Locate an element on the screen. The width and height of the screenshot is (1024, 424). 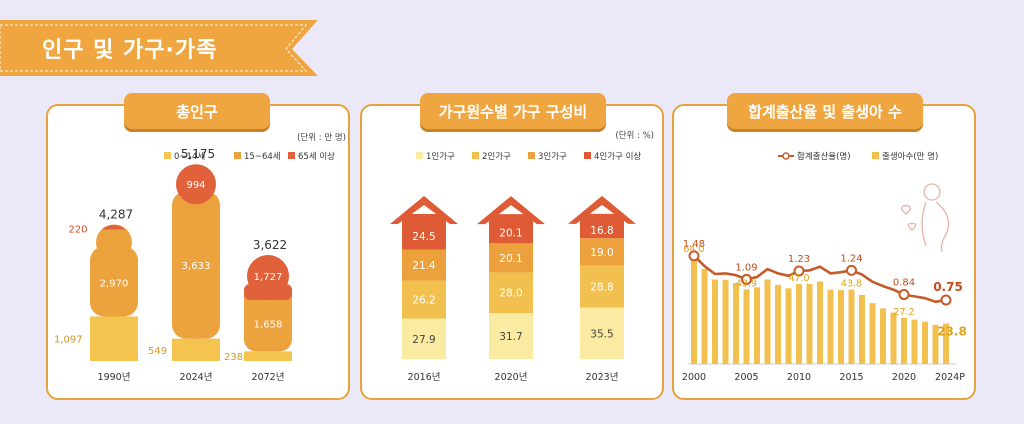
section-title: 인구 및 가구·가족 is located at coordinates (130, 50).